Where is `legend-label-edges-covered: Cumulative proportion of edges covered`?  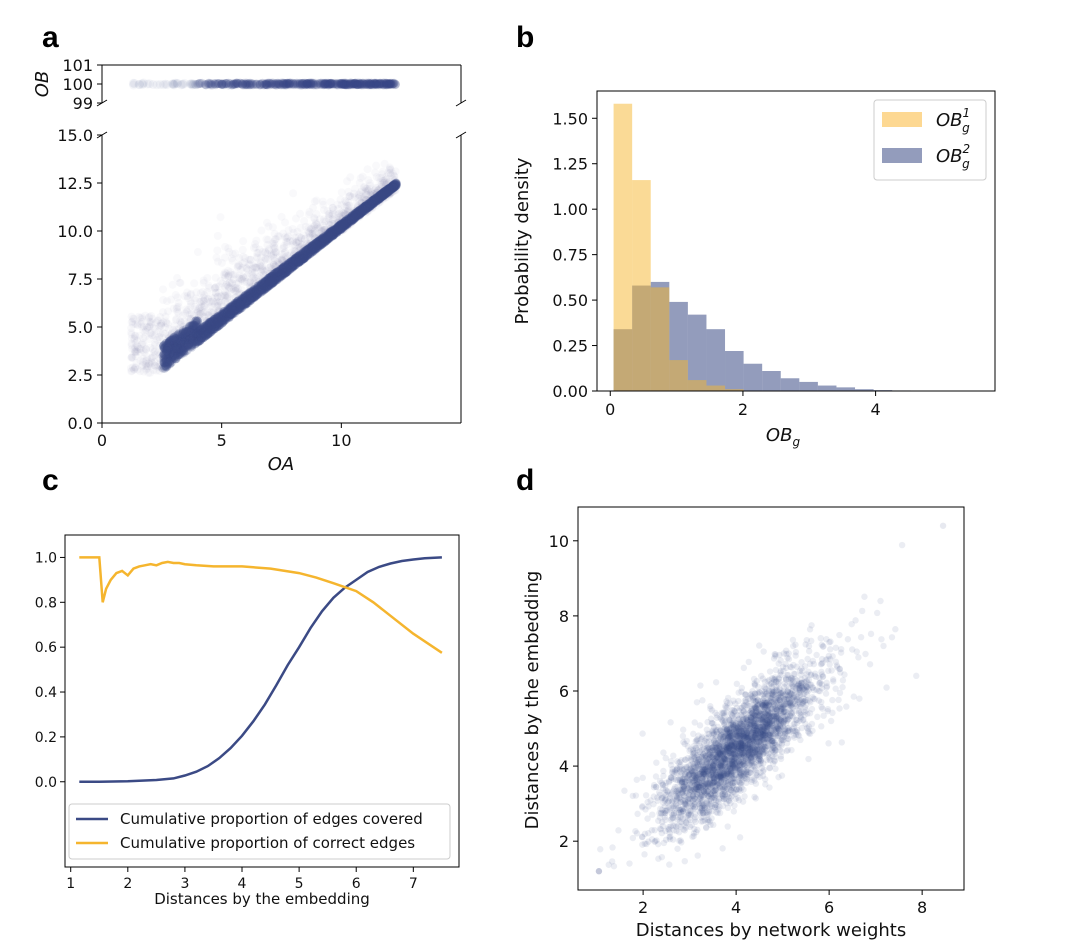
legend-label-edges-covered: Cumulative proportion of edges covered is located at coordinates (271, 819).